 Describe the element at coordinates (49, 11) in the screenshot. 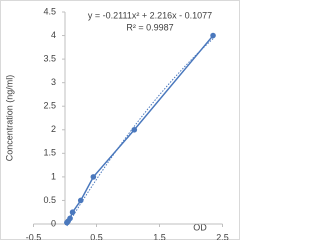

I see `y-tick-label: 4.5` at that location.